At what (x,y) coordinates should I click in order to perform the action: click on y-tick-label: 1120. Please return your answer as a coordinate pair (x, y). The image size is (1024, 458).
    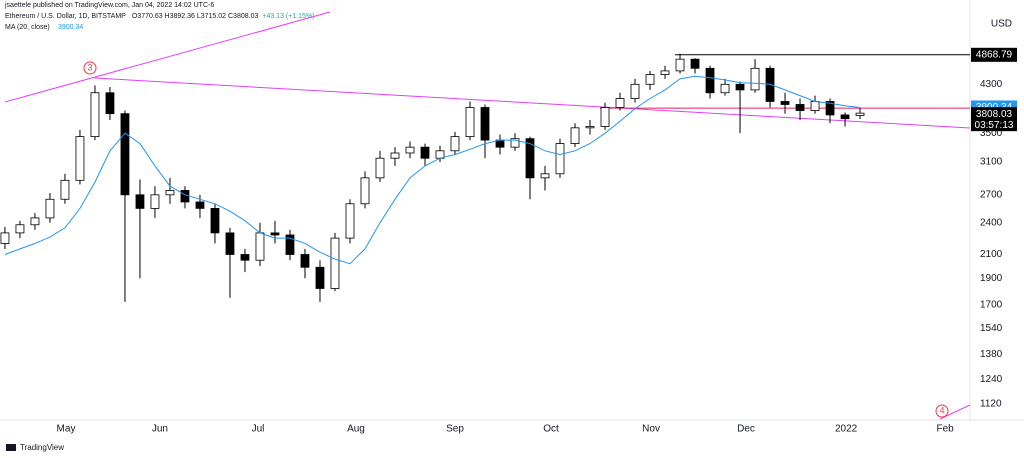
    Looking at the image, I should click on (991, 403).